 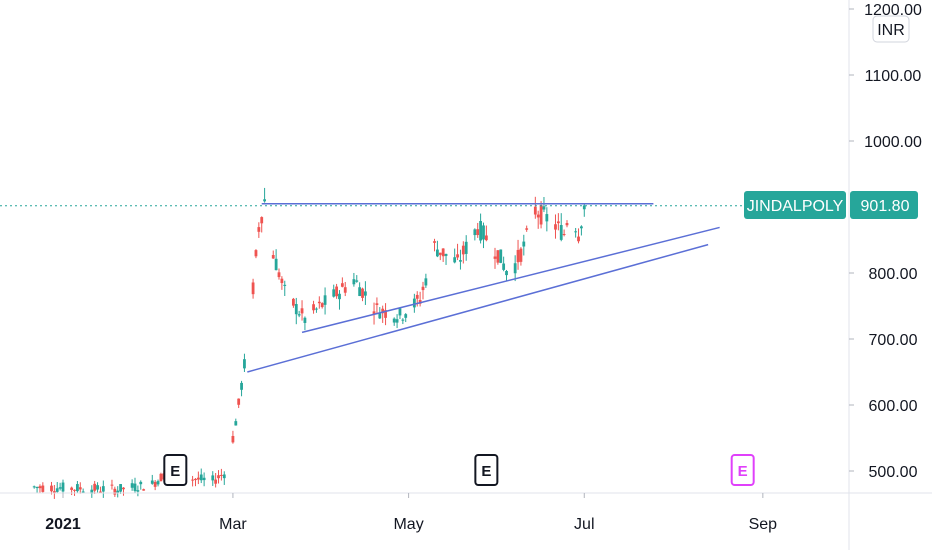 What do you see at coordinates (584, 524) in the screenshot?
I see `date-tick-label: Jul` at bounding box center [584, 524].